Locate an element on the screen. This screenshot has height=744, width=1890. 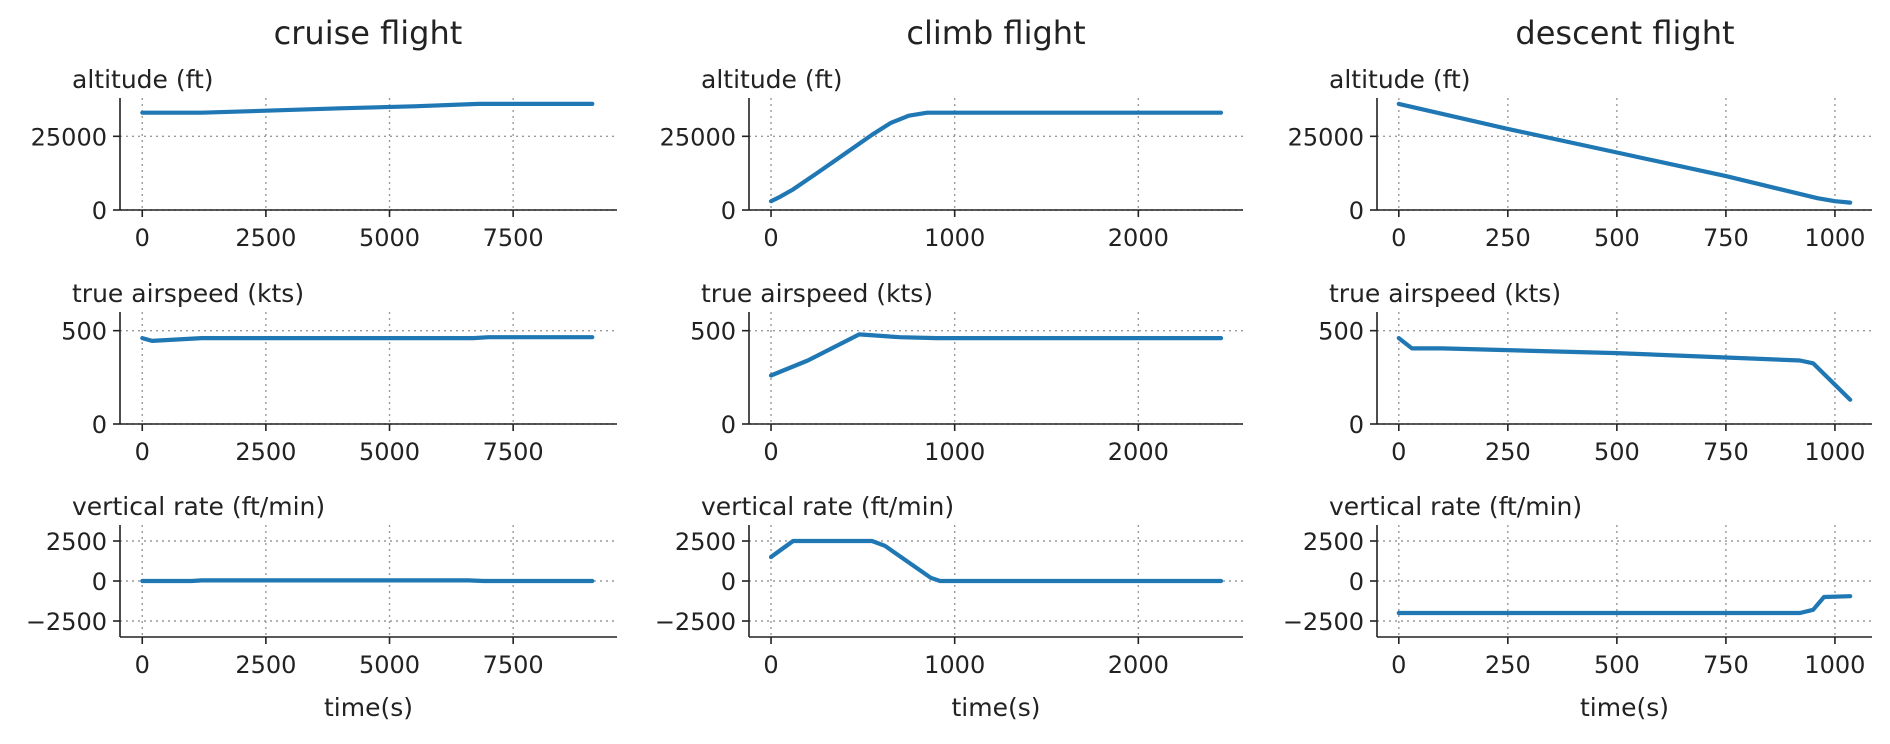
column-title: climb flight is located at coordinates (995, 33).